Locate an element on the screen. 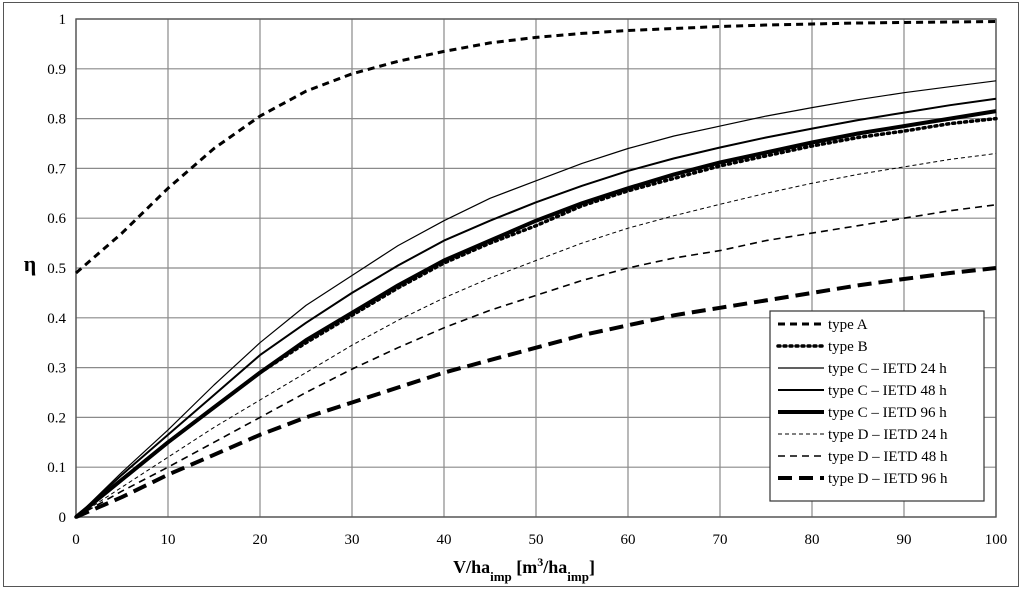  y-tick-label: 0.8 is located at coordinates (56, 120).